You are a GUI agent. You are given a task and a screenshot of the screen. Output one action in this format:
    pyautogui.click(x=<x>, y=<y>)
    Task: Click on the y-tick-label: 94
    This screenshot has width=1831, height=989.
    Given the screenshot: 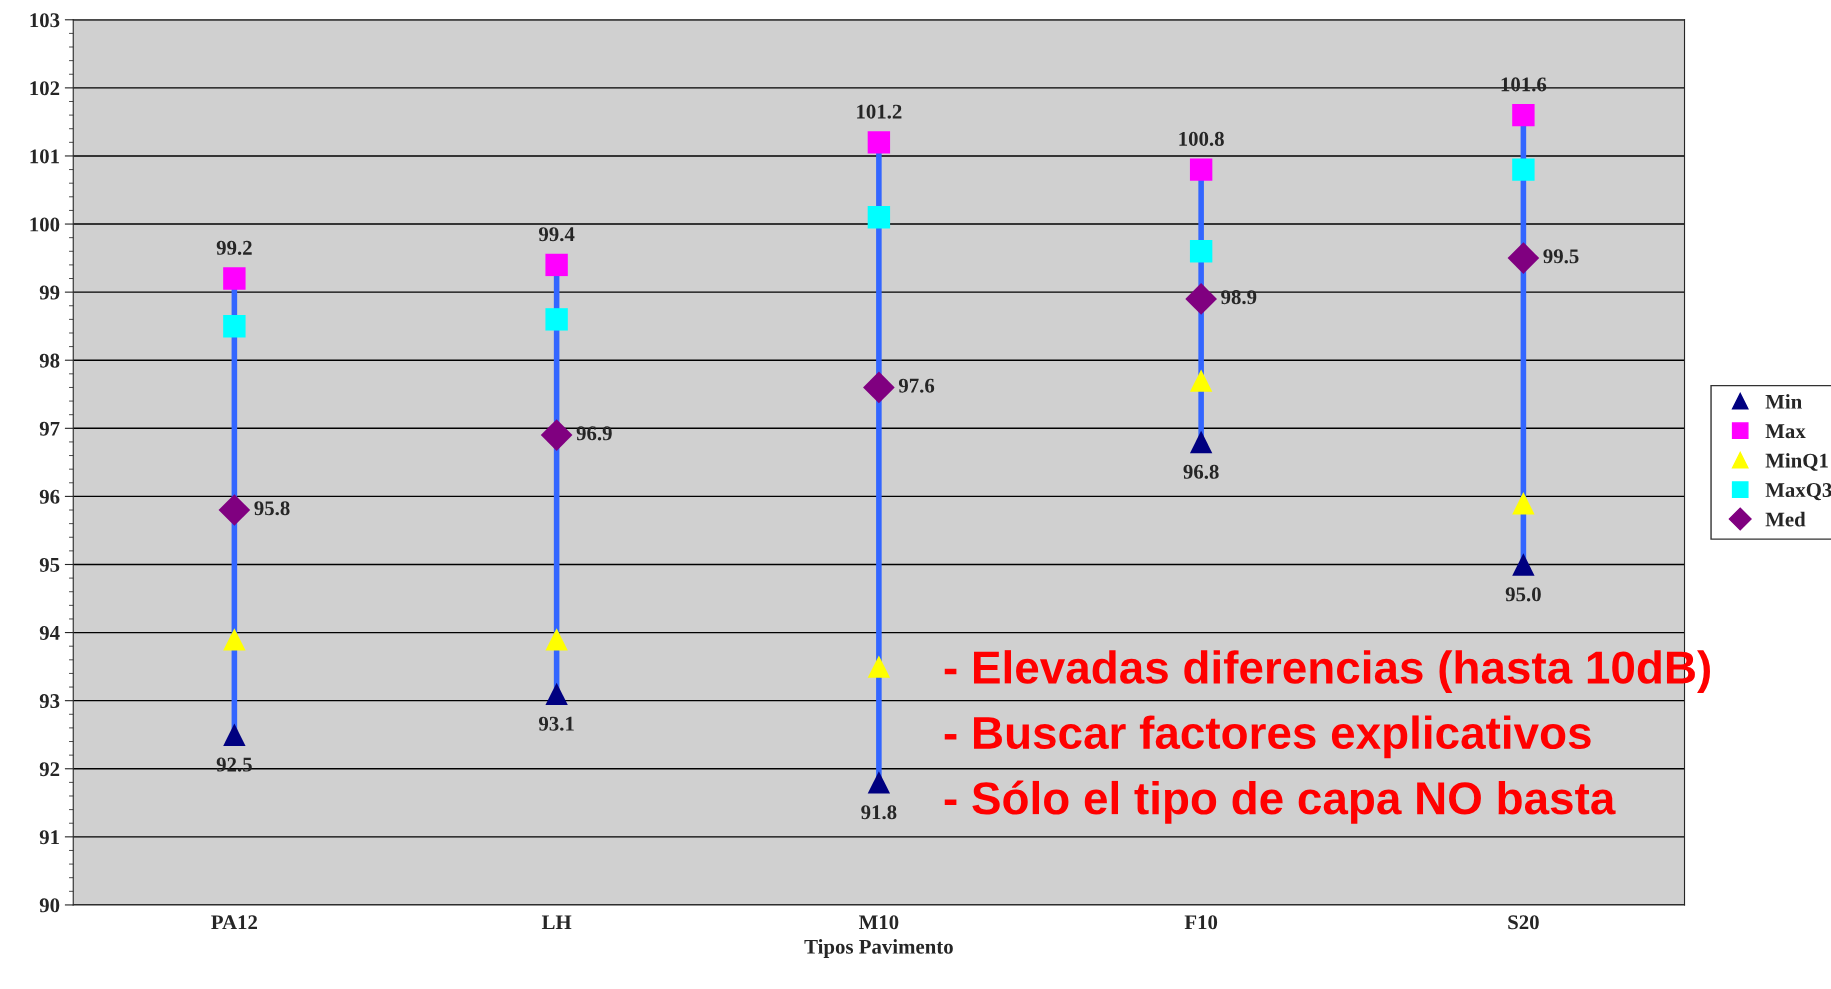 What is the action you would take?
    pyautogui.click(x=49, y=633)
    